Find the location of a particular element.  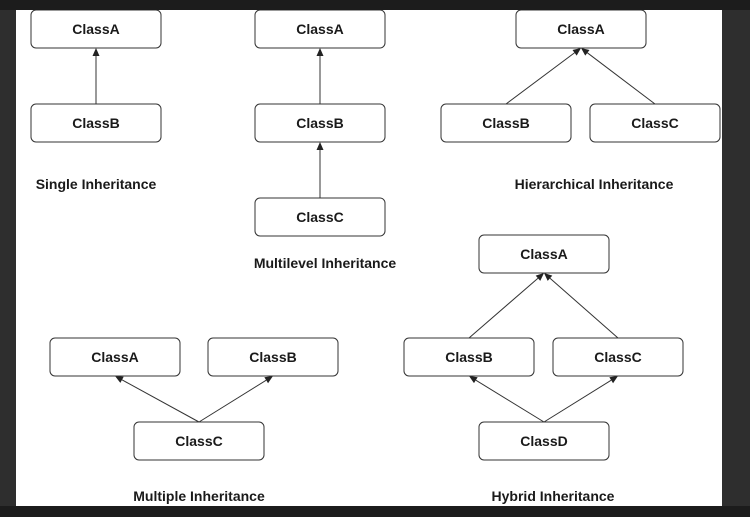

window-bottom-bar is located at coordinates (375, 511).